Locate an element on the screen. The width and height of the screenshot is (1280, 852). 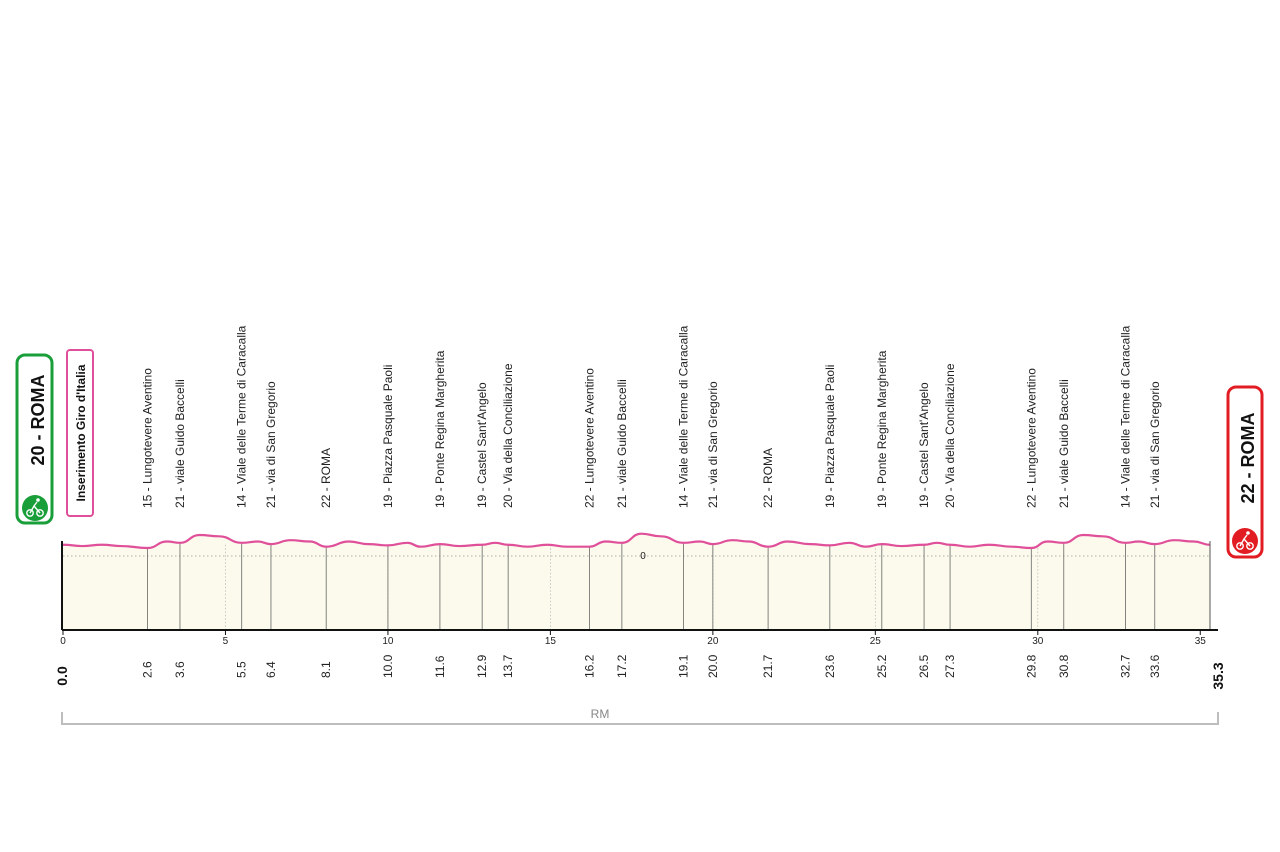
profile-line is located at coordinates (636, 541).